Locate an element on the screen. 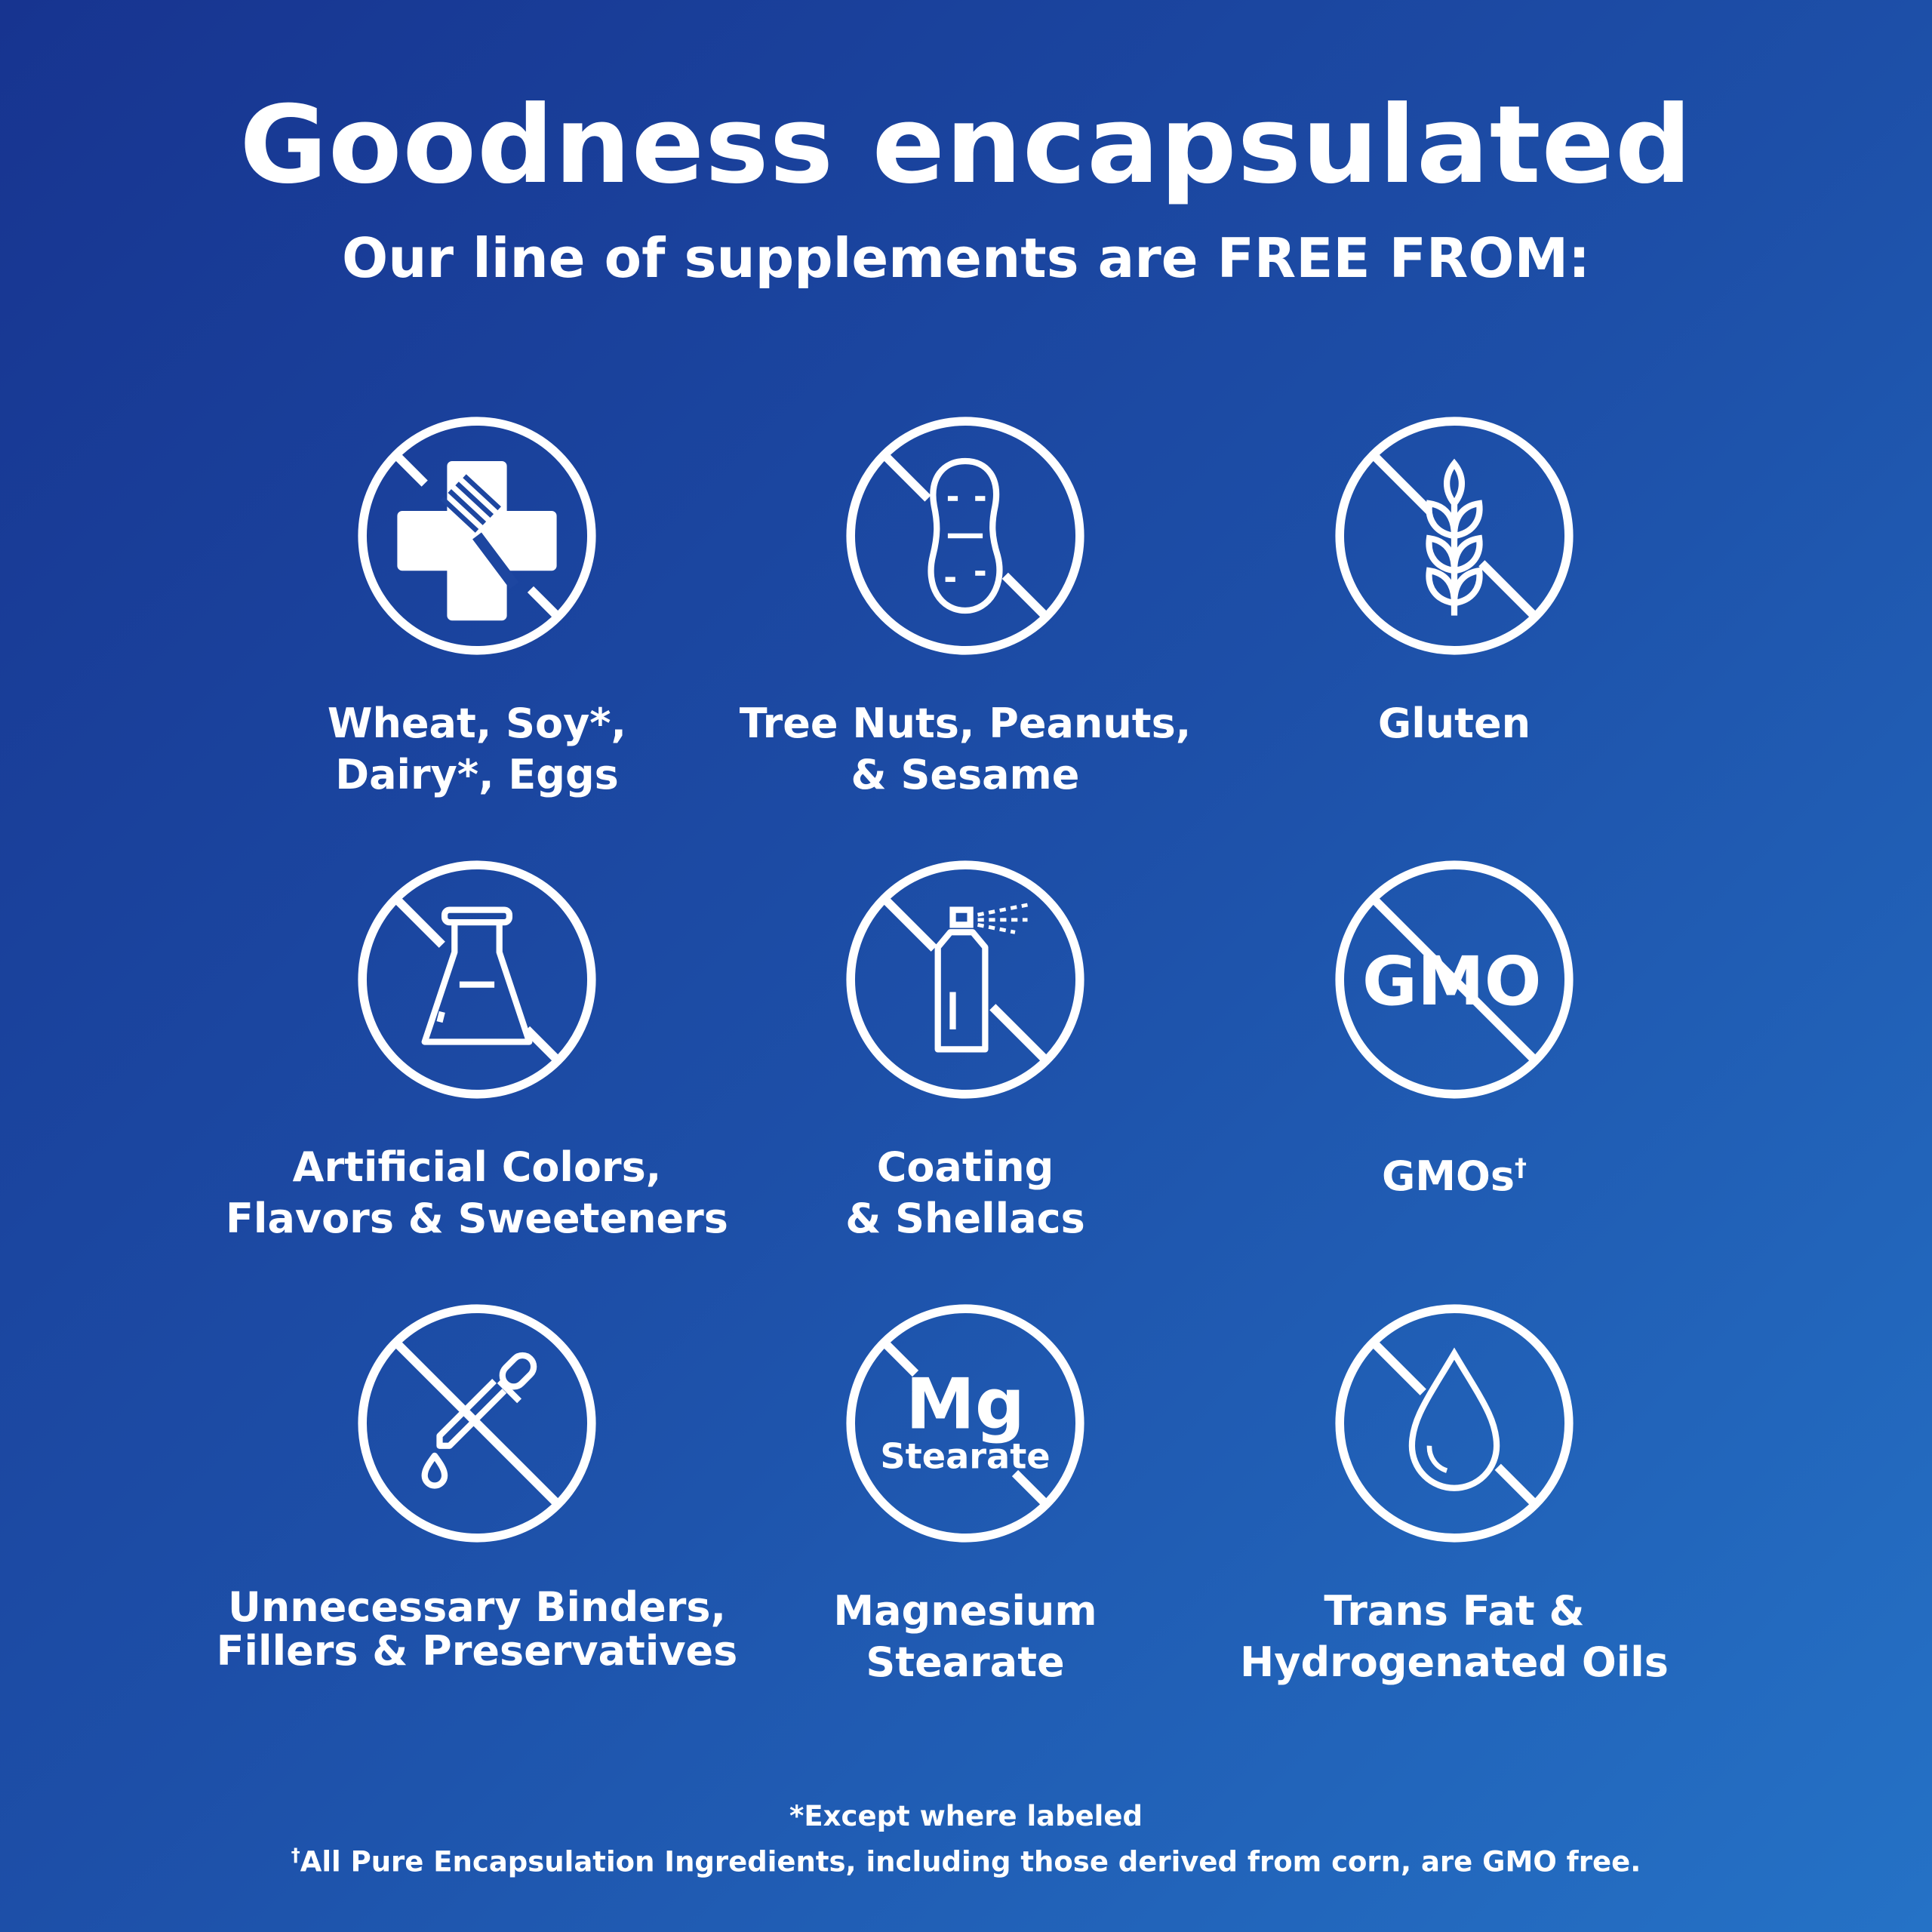  svg-text: GMO is located at coordinates (1452, 982).